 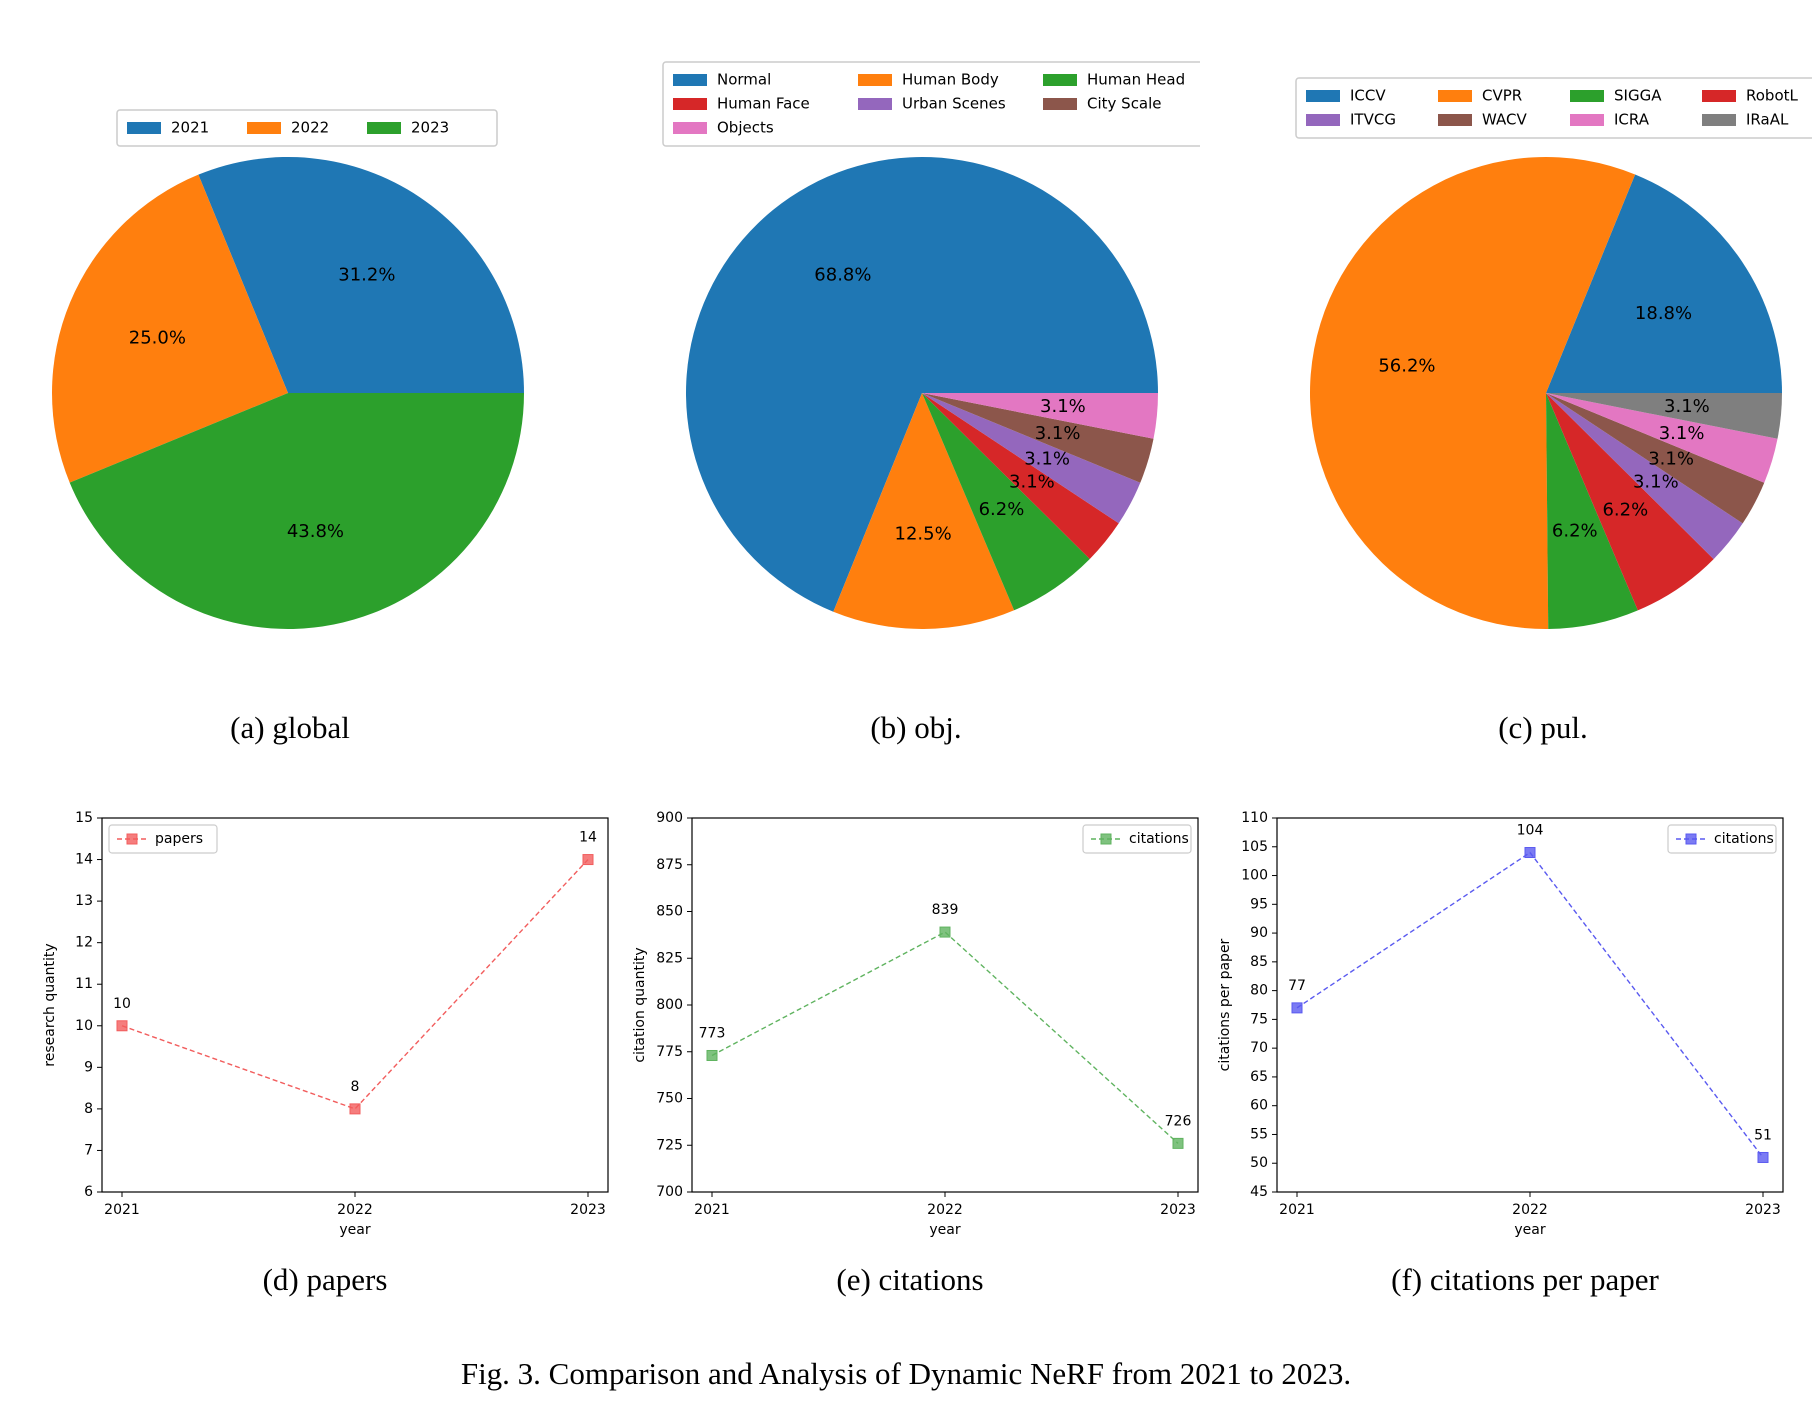 I want to click on pie-chart-global-svg: 31.2% 25.0% 43.8% 2021 2022 2023, so click(x=288, y=369).